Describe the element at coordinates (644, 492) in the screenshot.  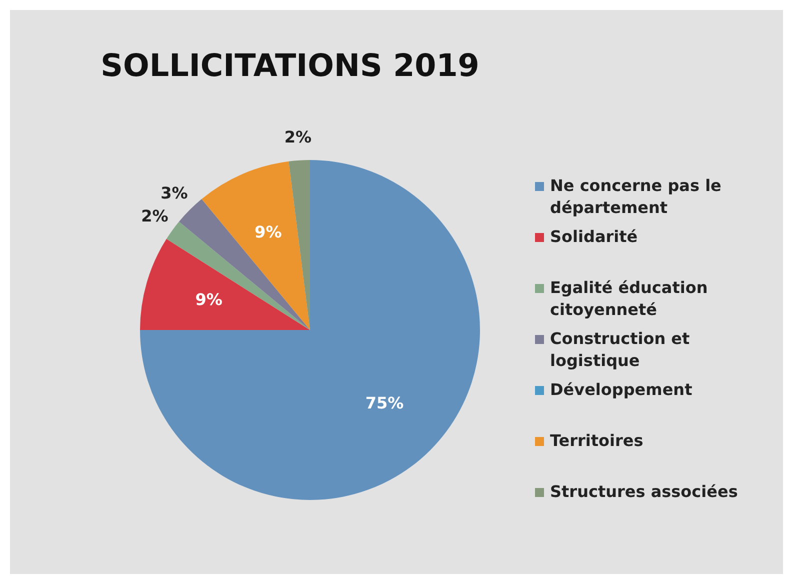
I see `legend-label: Structures associées` at that location.